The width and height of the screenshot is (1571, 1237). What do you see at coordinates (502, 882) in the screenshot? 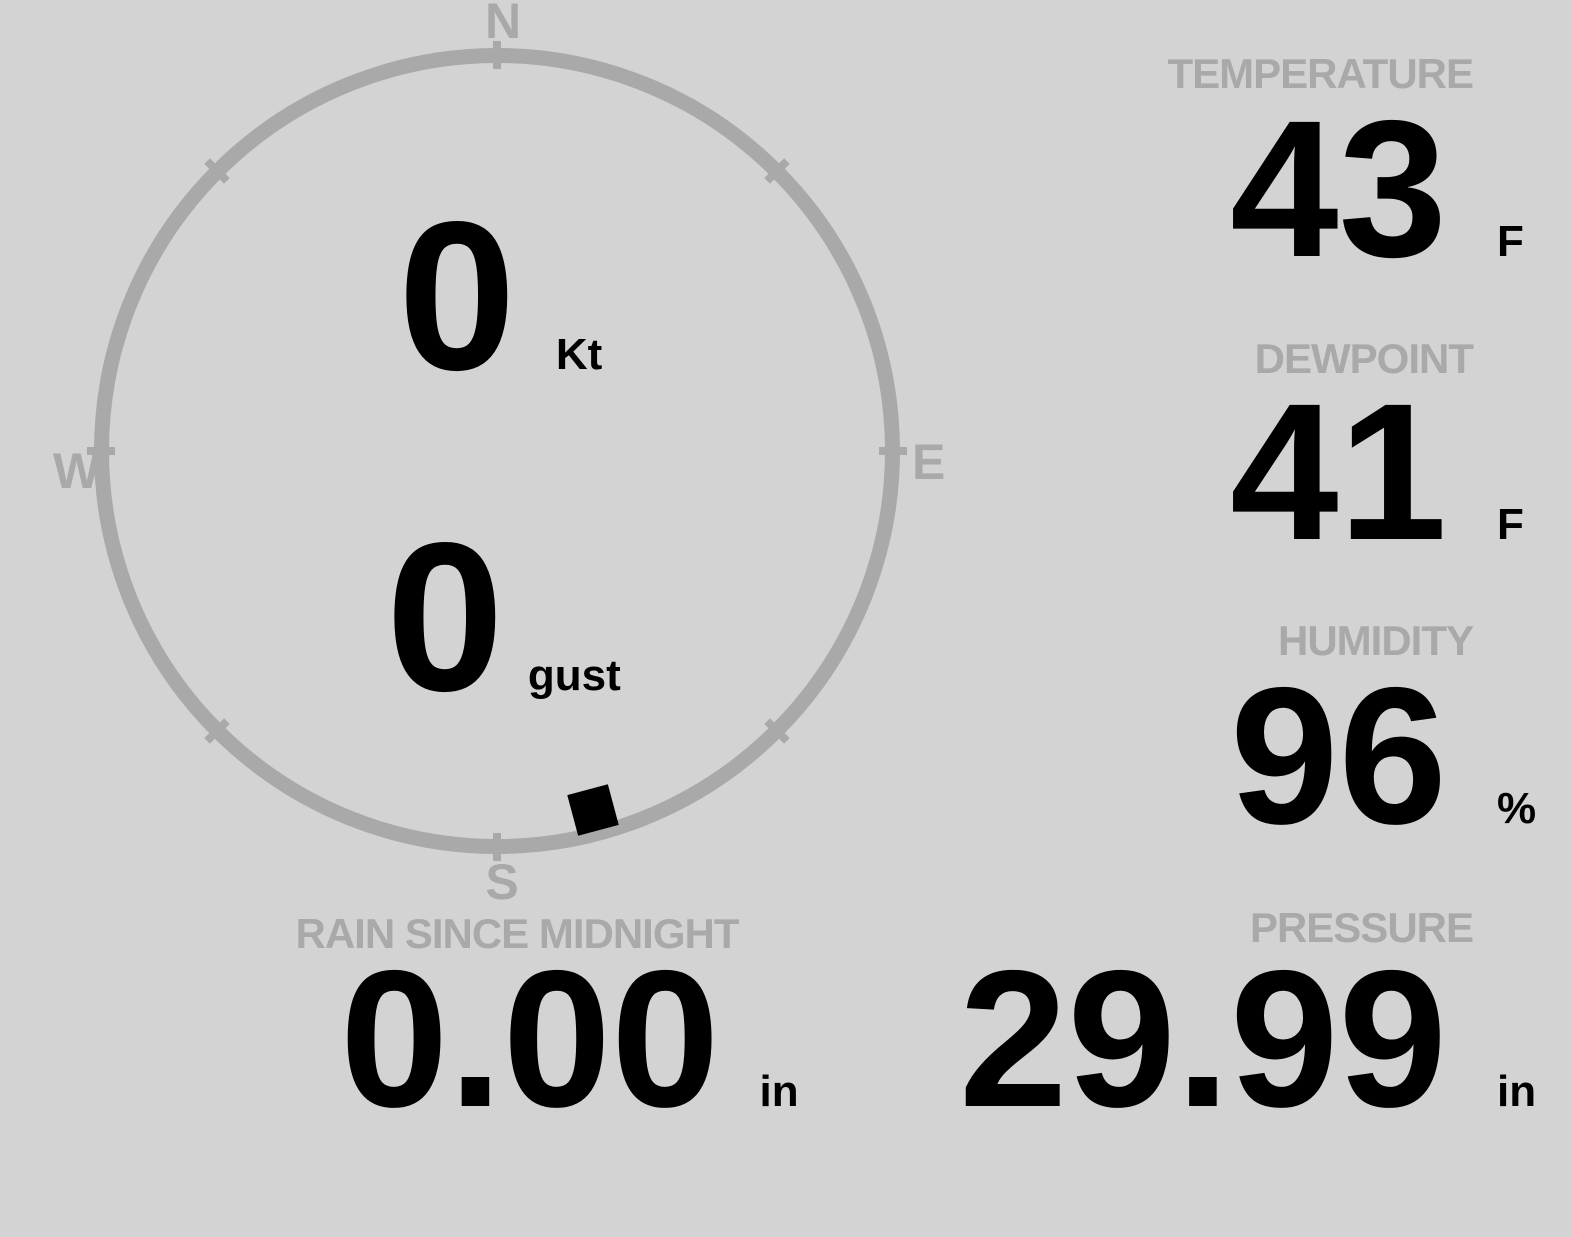
I see `compass-label-south: S` at bounding box center [502, 882].